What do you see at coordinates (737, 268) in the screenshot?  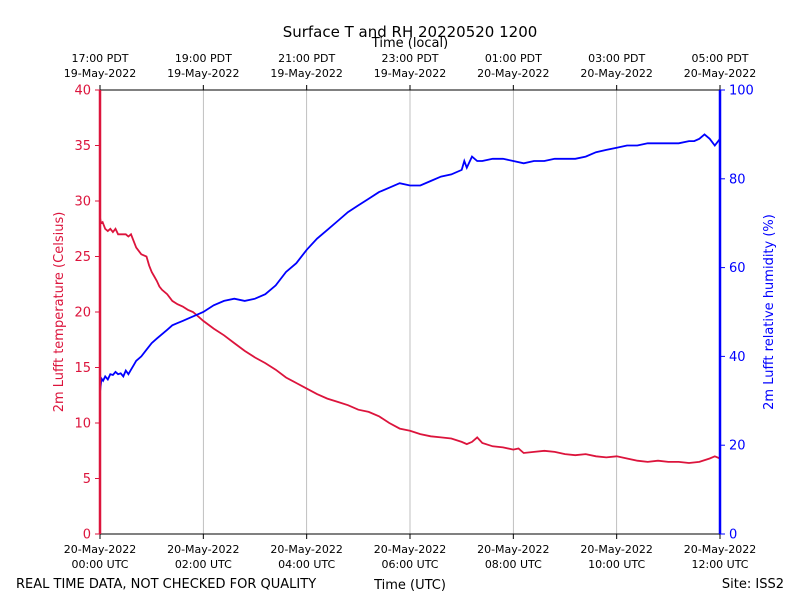 I see `right-tick-label: 60` at bounding box center [737, 268].